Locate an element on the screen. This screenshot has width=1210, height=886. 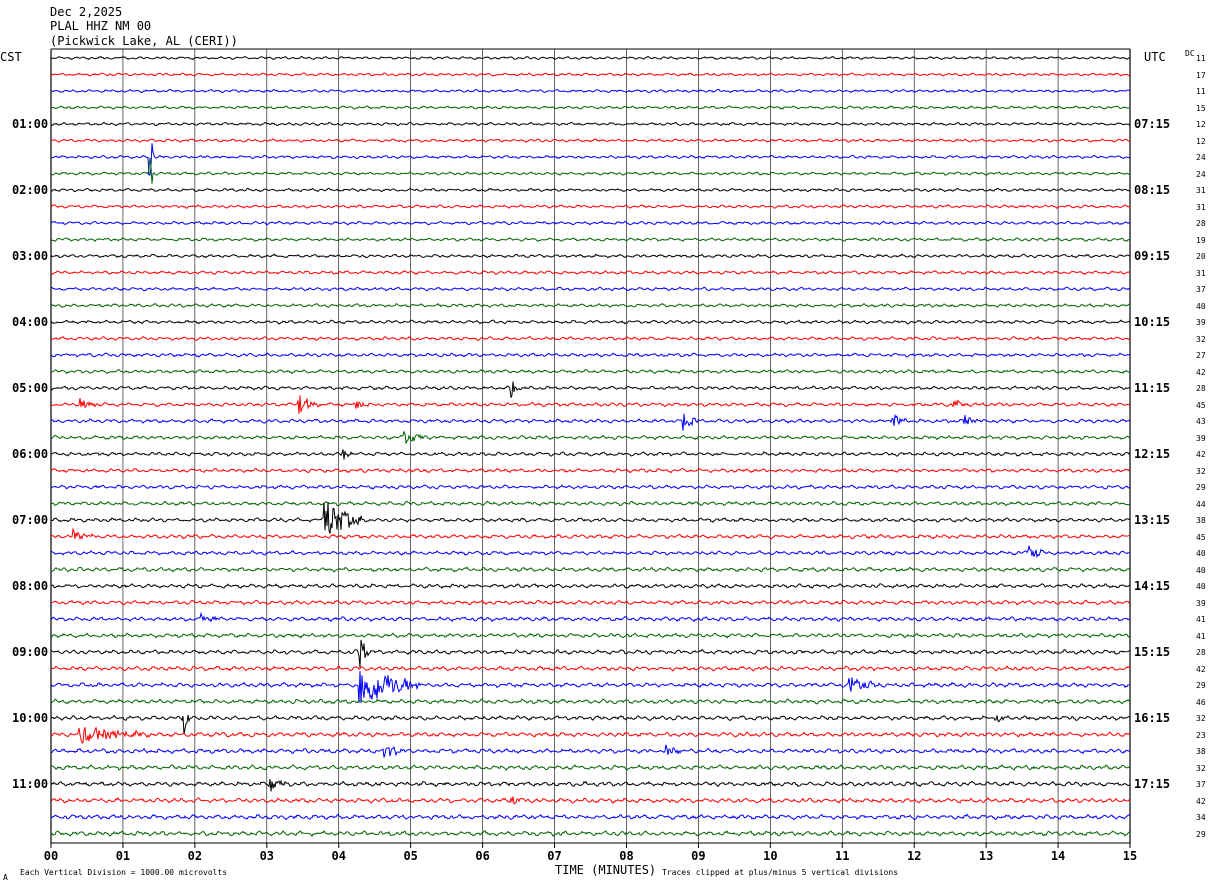
x-tick-label: 00 is located at coordinates (51, 856).